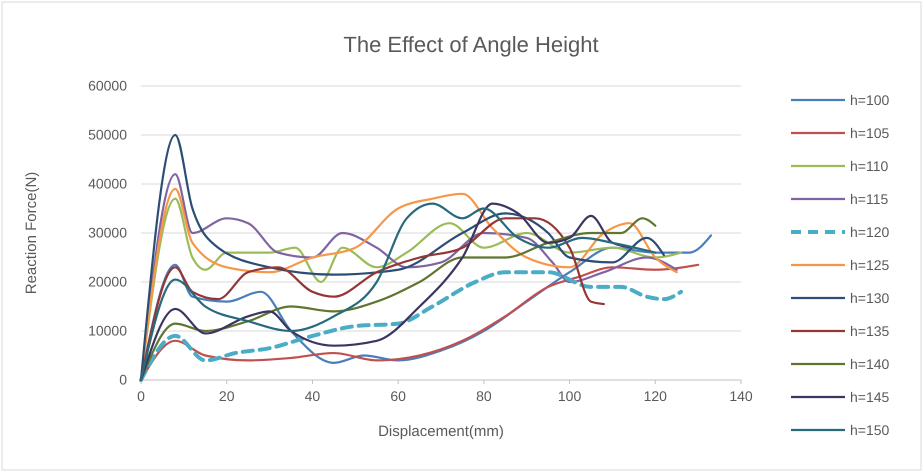 The image size is (923, 474). Describe the element at coordinates (108, 85) in the screenshot. I see `y-tick-label: 60000` at that location.